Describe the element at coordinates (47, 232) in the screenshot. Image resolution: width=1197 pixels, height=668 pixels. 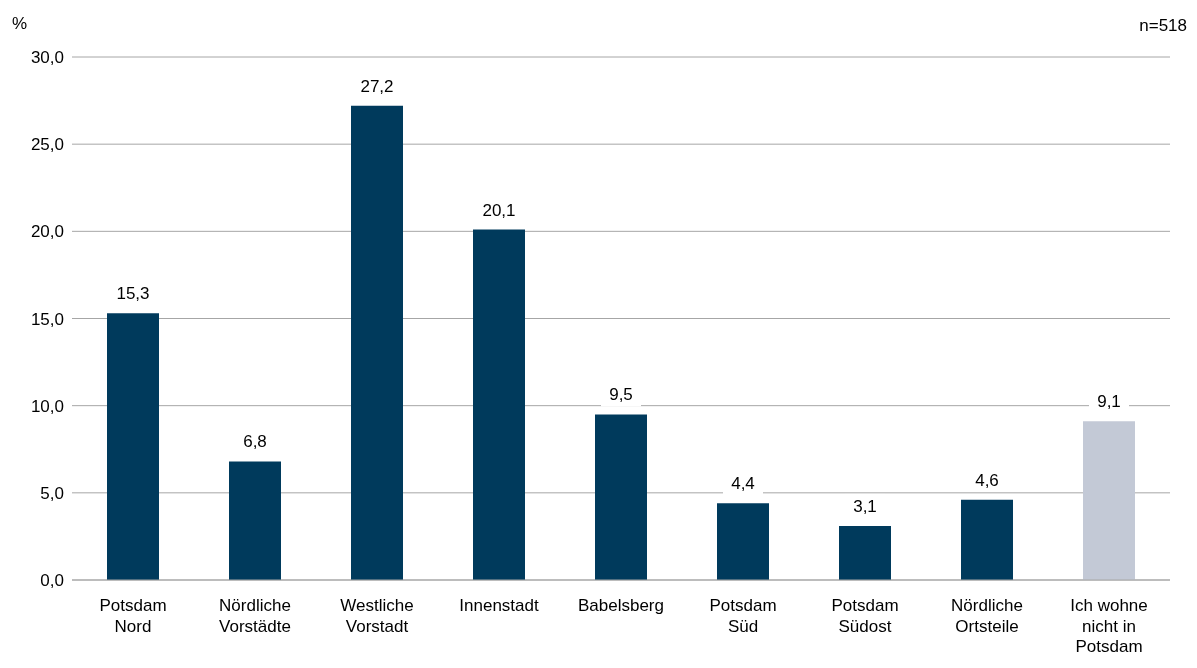
I see `y-tick-label: 20,0` at that location.